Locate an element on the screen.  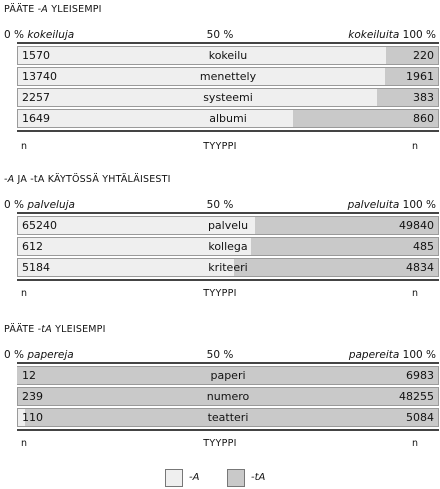
row-word: menettely is located at coordinates (228, 76).